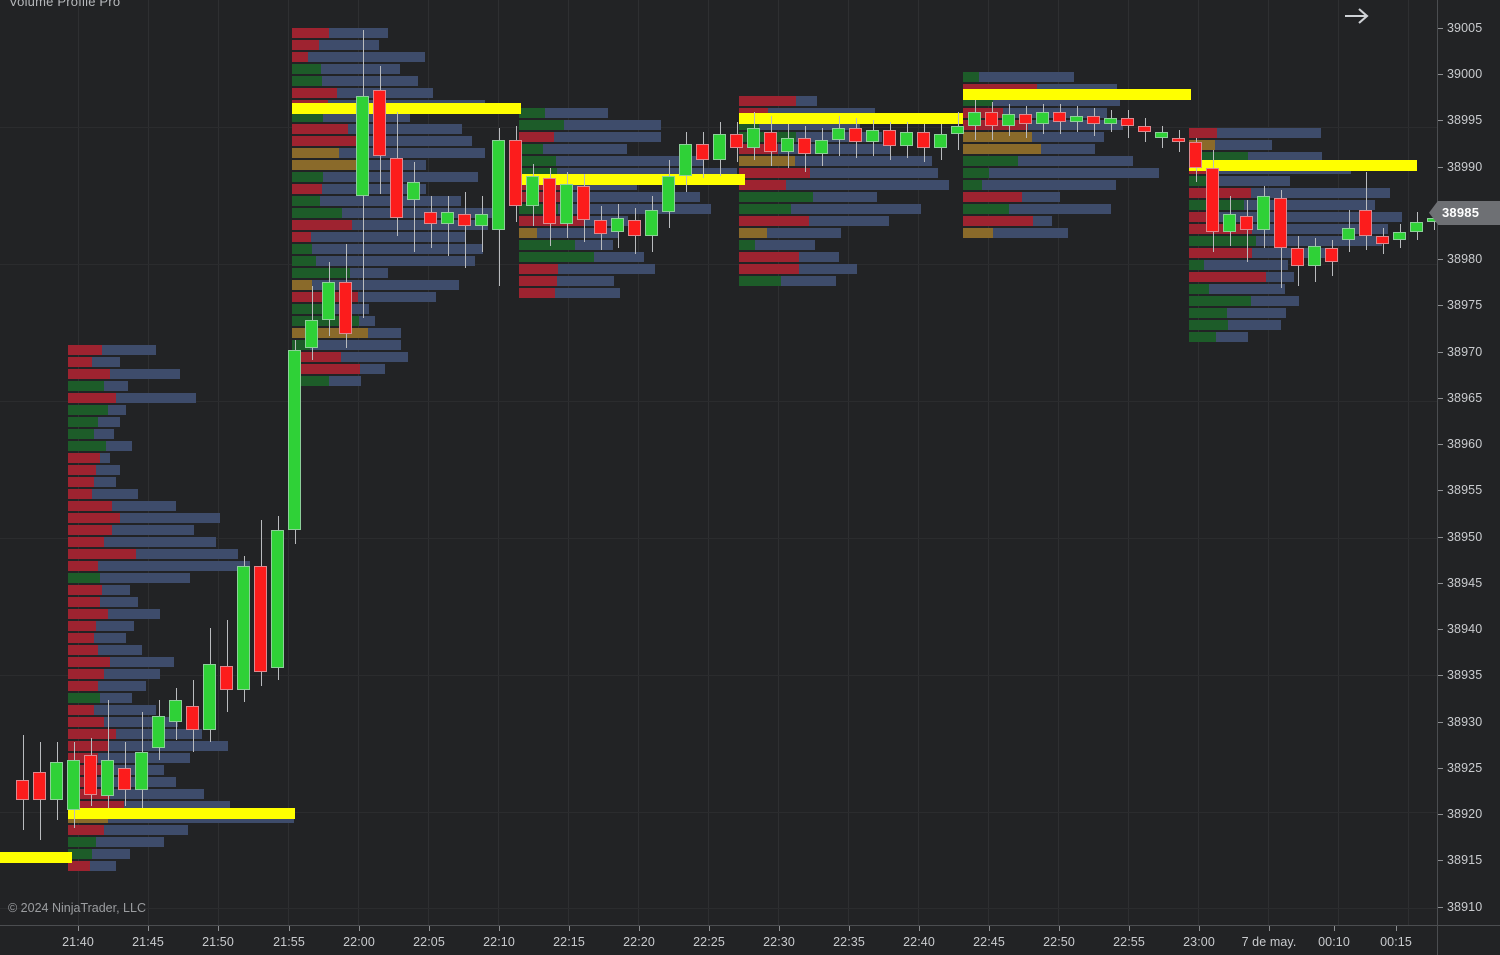 The width and height of the screenshot is (1500, 955). Describe the element at coordinates (1077, 95) in the screenshot. I see `poc-line` at that location.